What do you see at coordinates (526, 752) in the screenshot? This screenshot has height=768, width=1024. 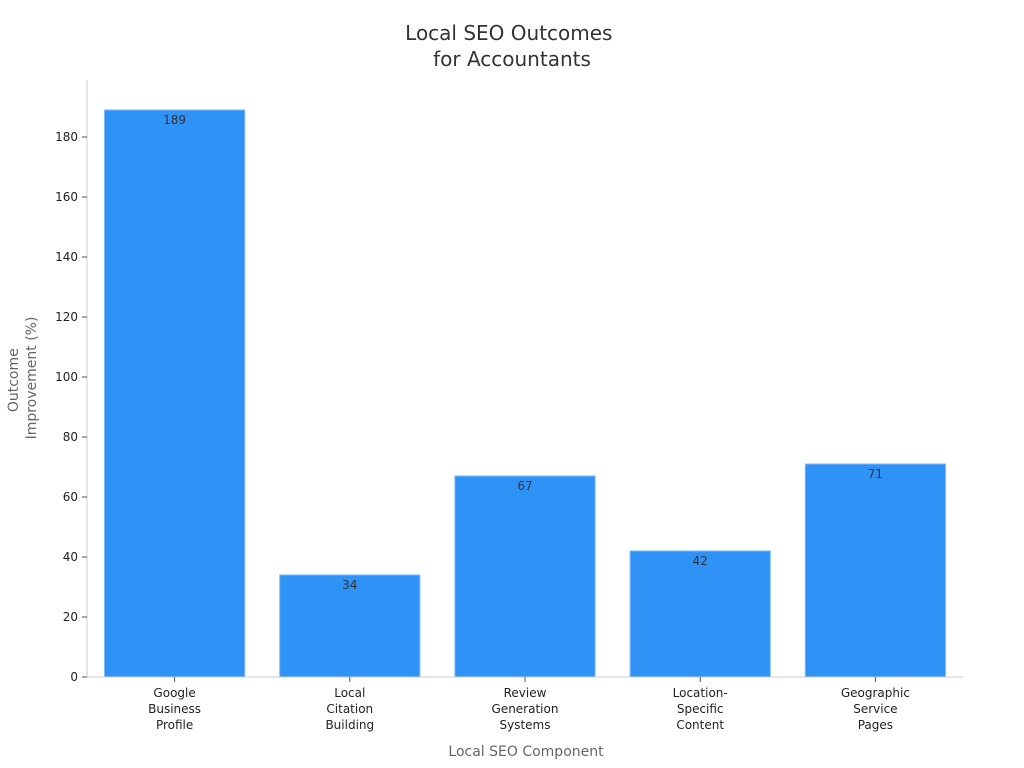 I see `x-axis-title: Local SEO Component` at bounding box center [526, 752].